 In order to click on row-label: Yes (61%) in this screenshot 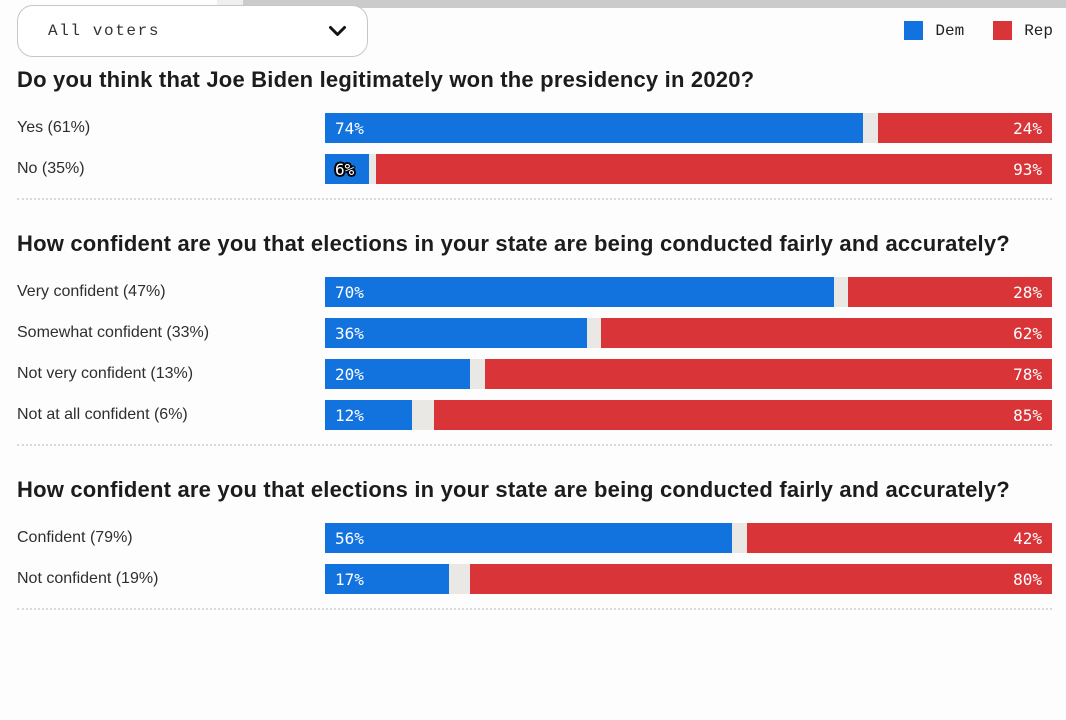, I will do `click(54, 127)`.